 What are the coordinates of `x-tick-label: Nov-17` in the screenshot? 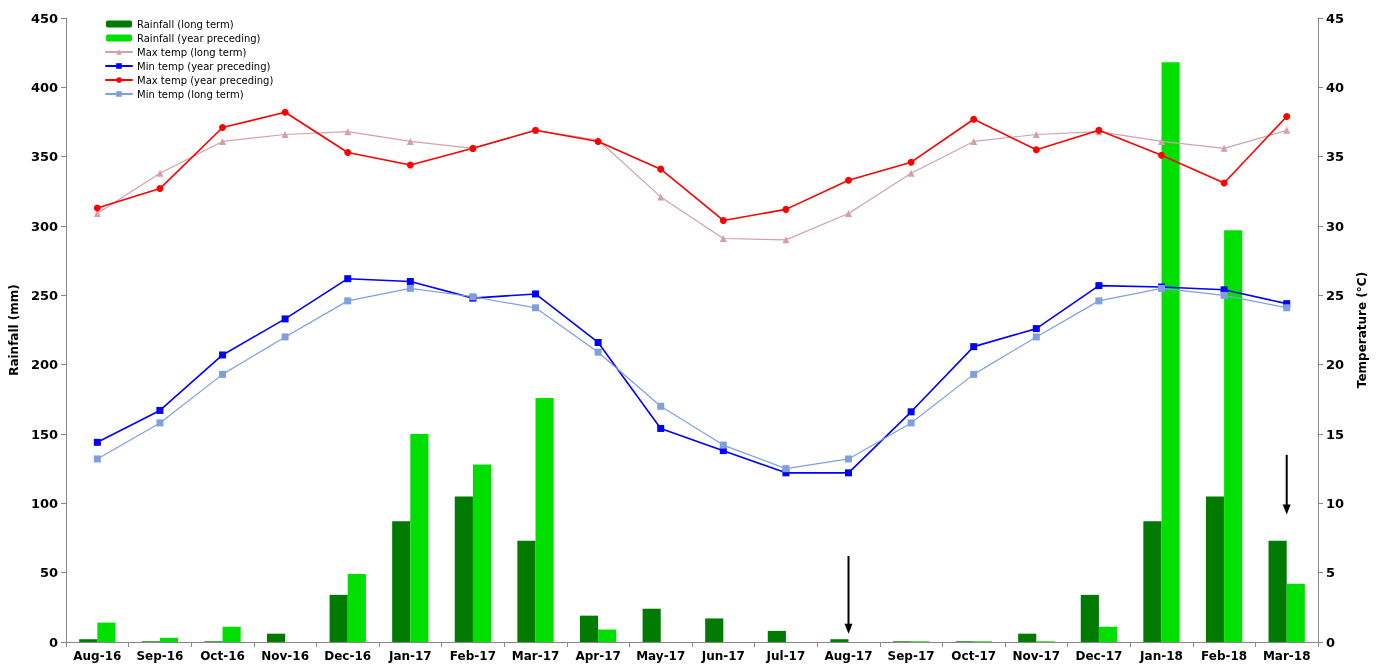 It's located at (1036, 656).